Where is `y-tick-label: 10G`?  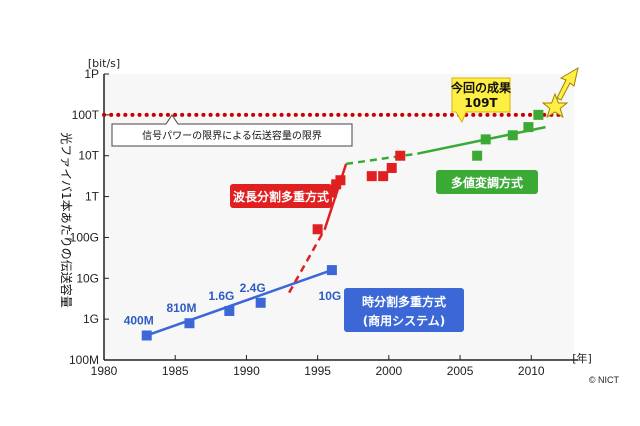
y-tick-label: 10G is located at coordinates (87, 278).